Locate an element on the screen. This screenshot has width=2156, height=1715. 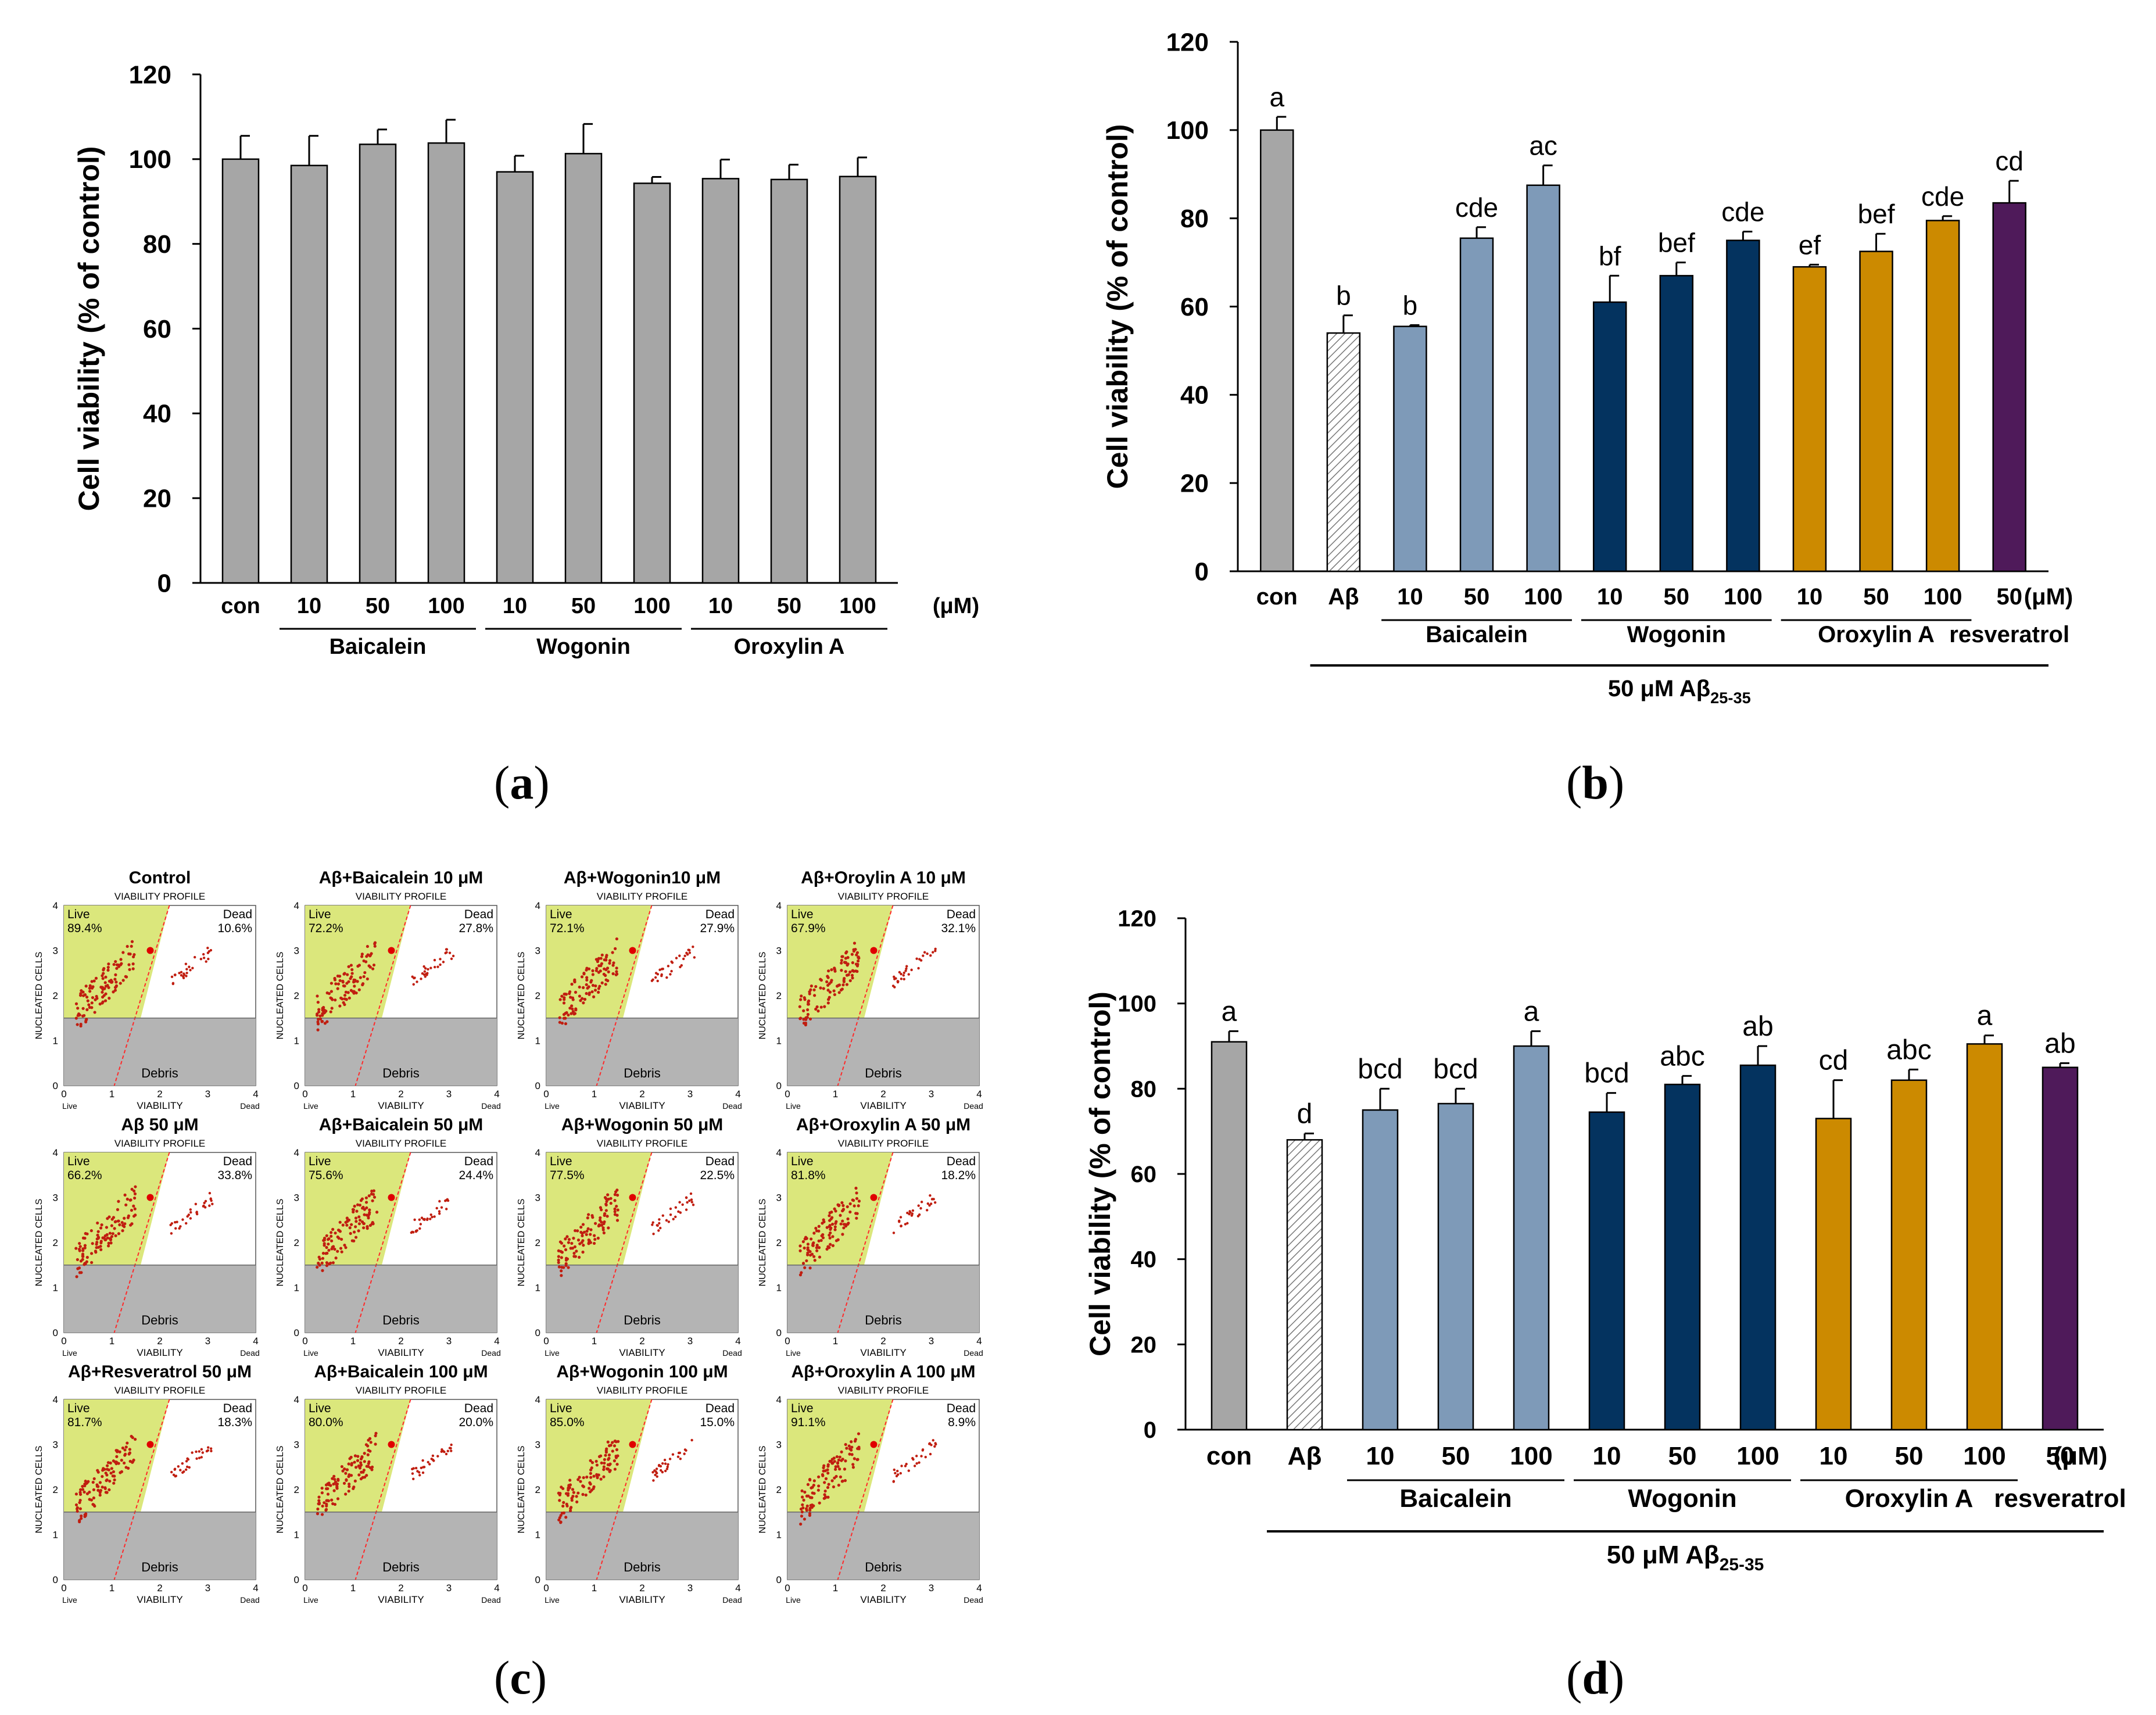
live-label: Live is located at coordinates (802, 1408).